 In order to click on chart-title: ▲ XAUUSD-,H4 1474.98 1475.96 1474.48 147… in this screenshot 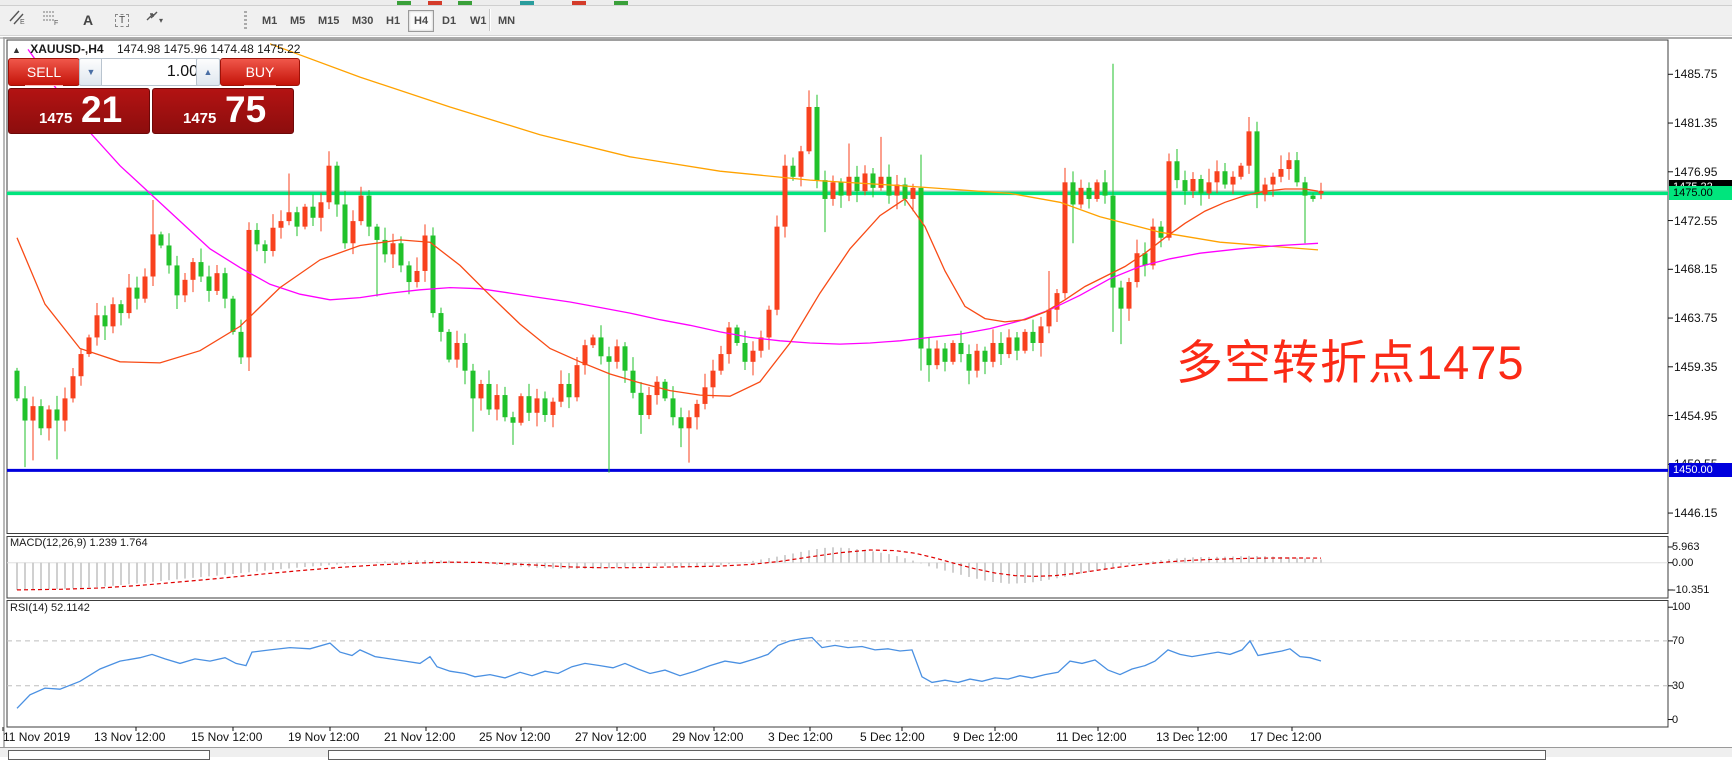, I will do `click(156, 49)`.